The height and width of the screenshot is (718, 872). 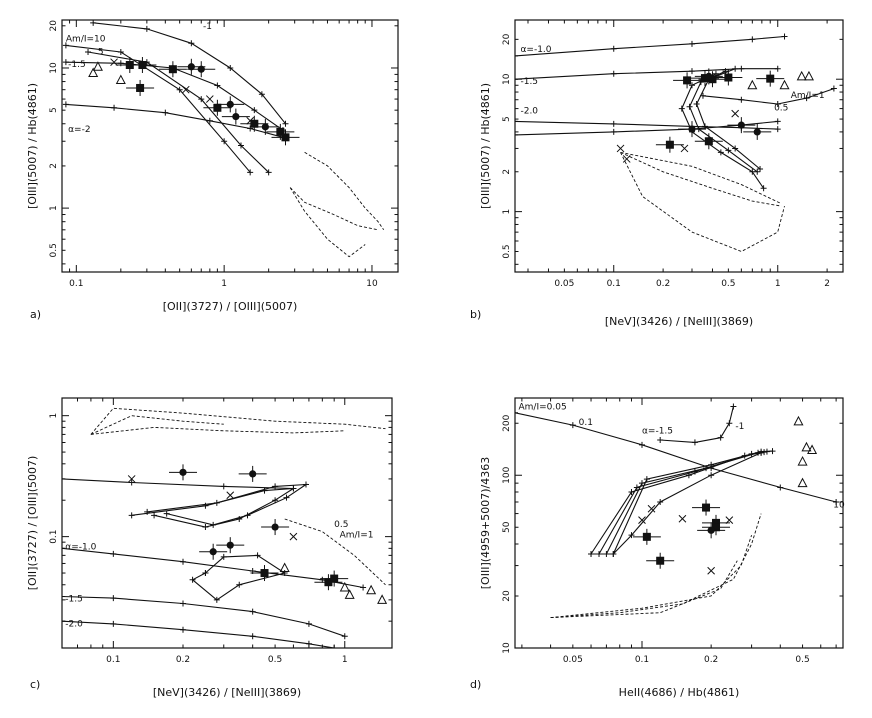 What do you see at coordinates (507, 172) in the screenshot?
I see `y-tick-label: 2` at bounding box center [507, 172].